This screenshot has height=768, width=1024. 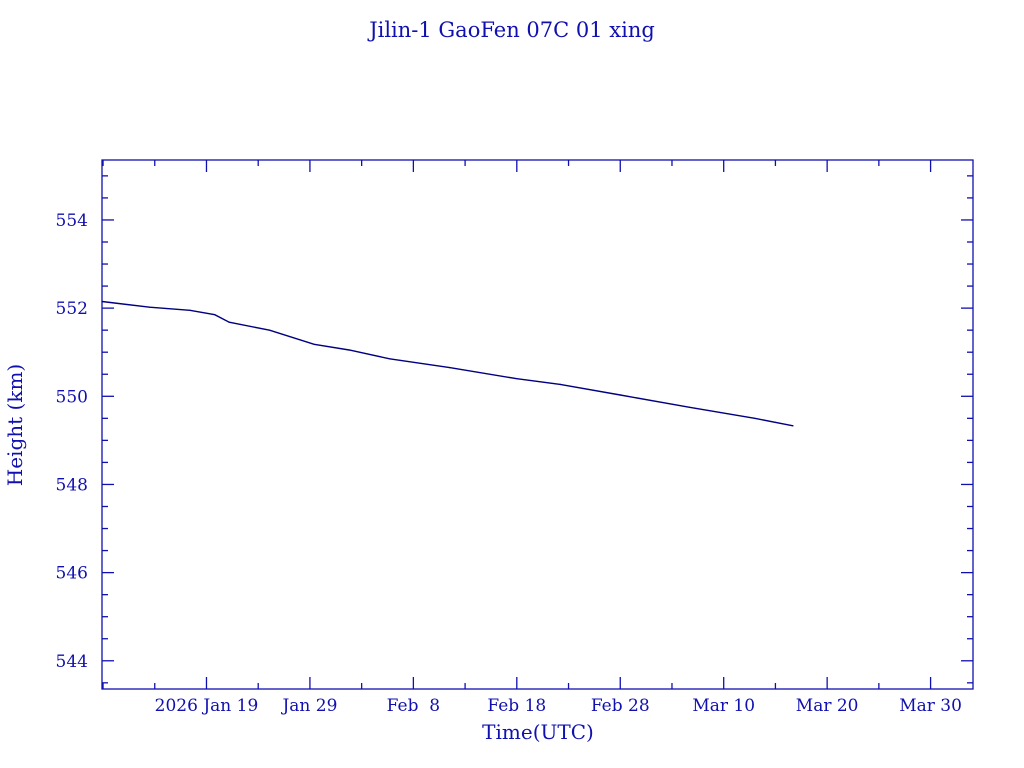 I want to click on y-tick-label: 554, so click(x=72, y=221).